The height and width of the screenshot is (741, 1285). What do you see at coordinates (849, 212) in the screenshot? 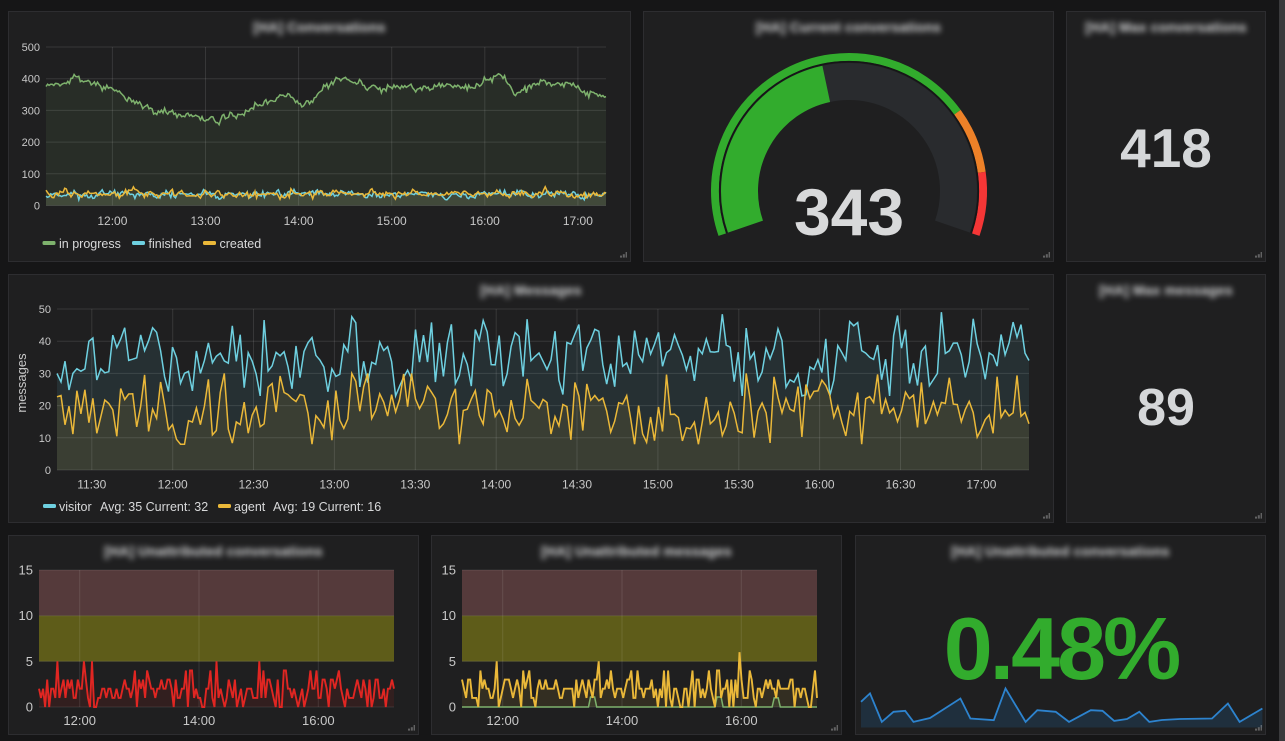
I see `svg-text: 343` at bounding box center [849, 212].